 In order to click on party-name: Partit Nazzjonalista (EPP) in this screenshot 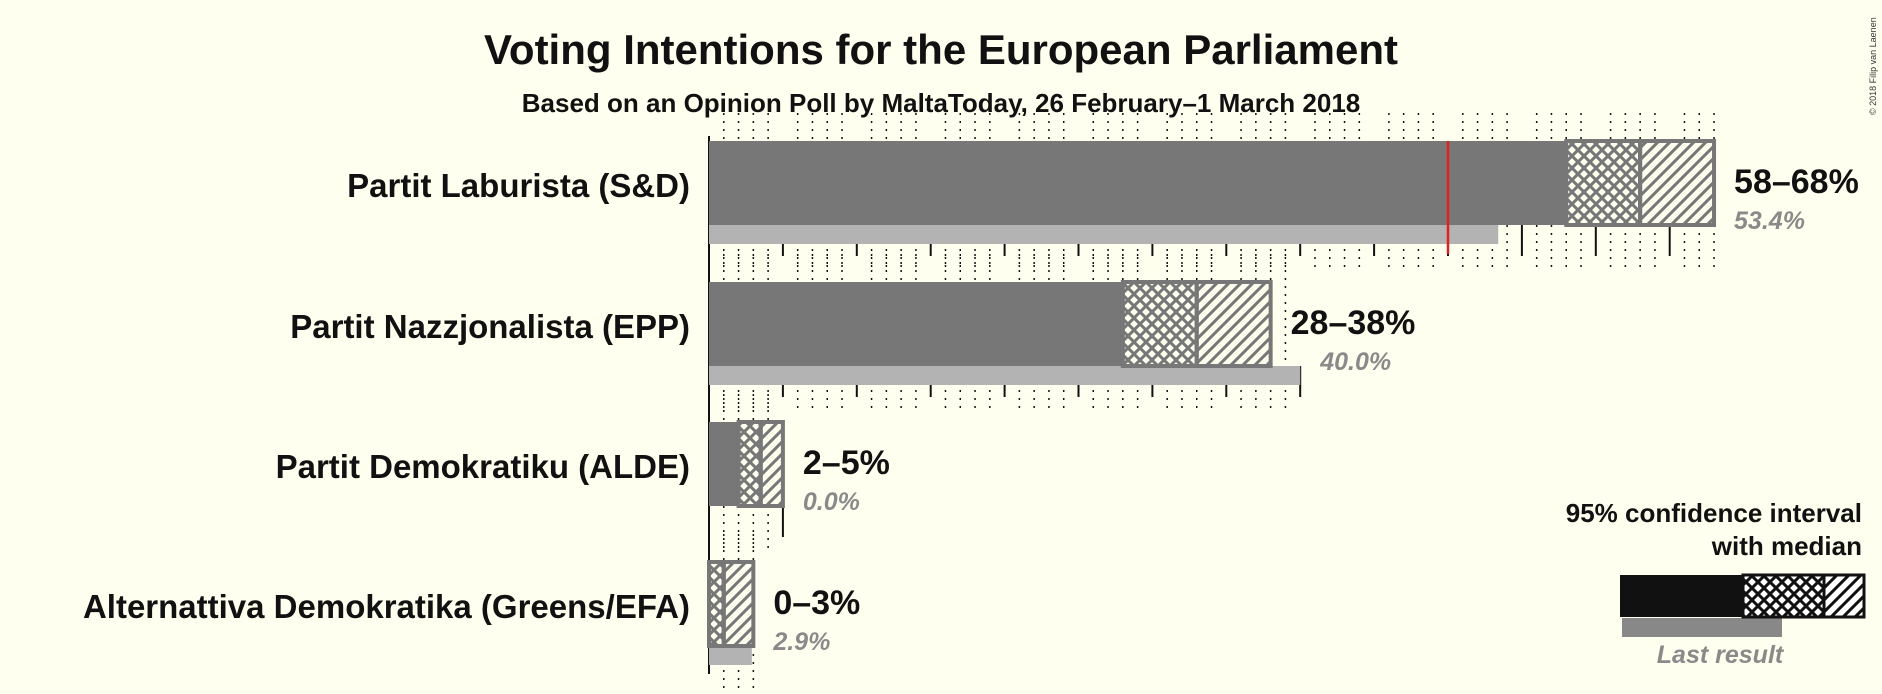, I will do `click(490, 326)`.